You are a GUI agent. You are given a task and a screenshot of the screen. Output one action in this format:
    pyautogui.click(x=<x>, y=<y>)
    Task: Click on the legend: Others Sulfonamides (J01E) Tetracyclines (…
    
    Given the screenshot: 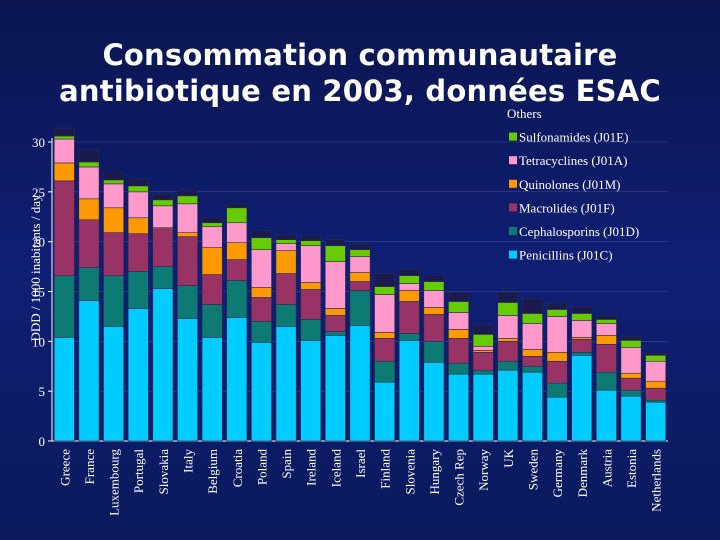 What is the action you would take?
    pyautogui.click(x=573, y=184)
    